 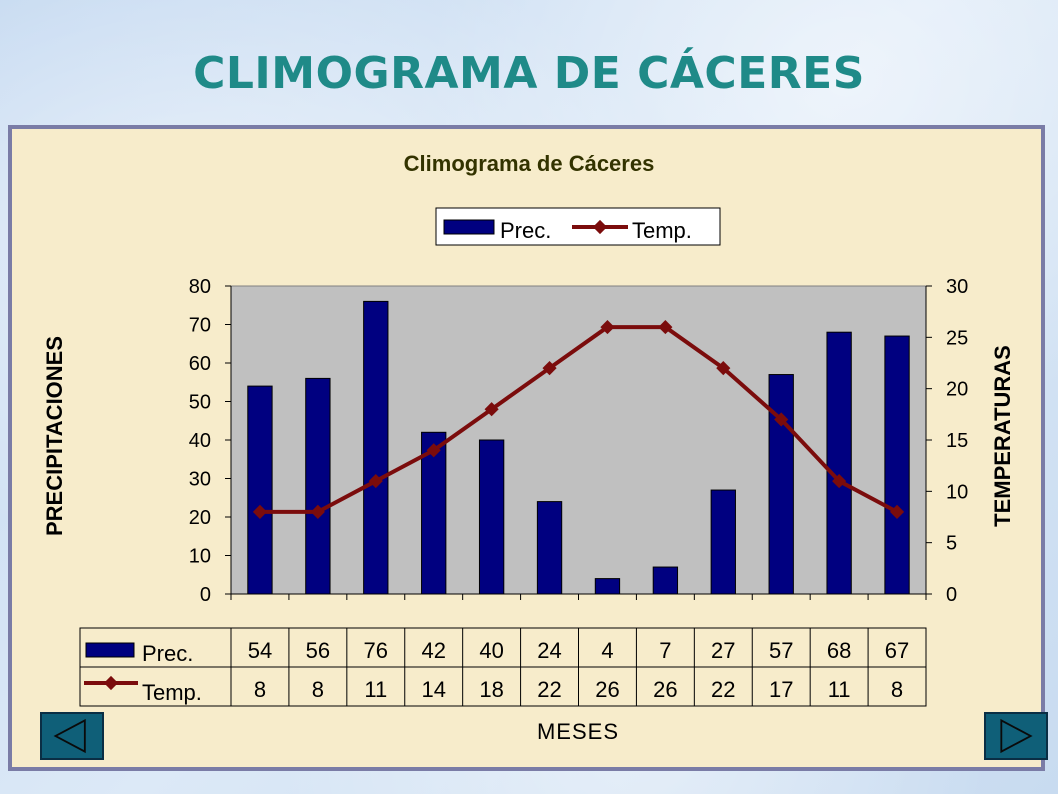 What do you see at coordinates (200, 287) in the screenshot?
I see `left-tick-label: 80` at bounding box center [200, 287].